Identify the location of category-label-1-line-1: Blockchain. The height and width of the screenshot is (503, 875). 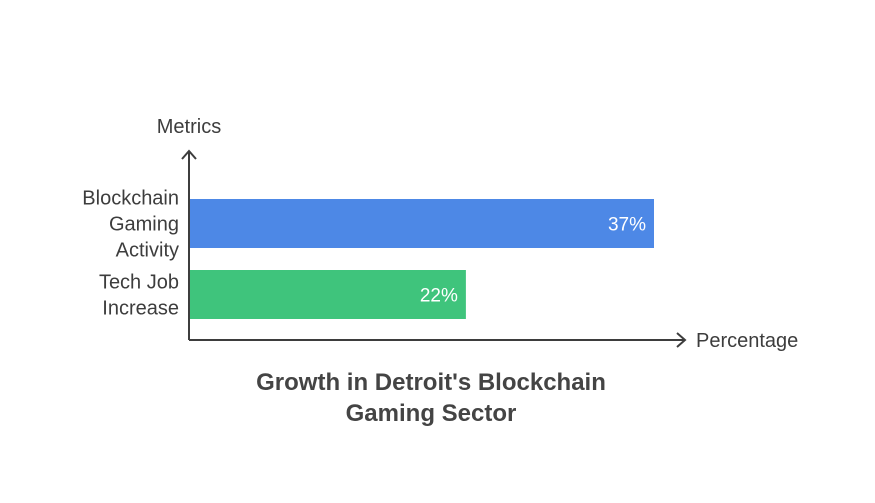
(130, 199).